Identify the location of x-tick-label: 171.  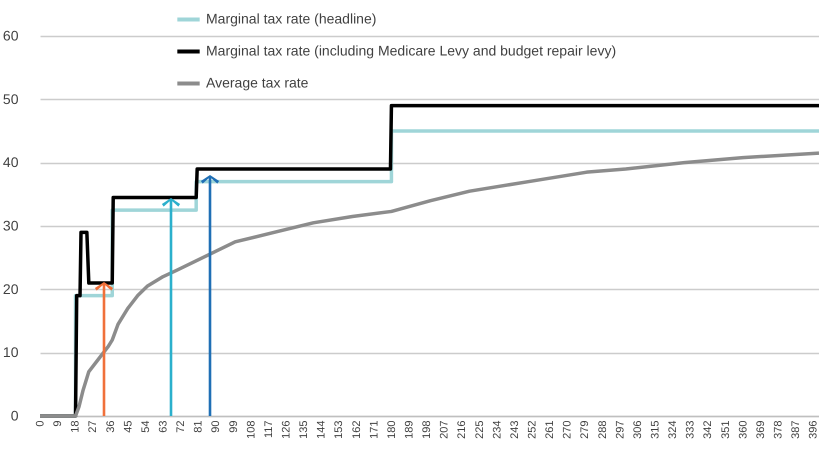
(374, 429).